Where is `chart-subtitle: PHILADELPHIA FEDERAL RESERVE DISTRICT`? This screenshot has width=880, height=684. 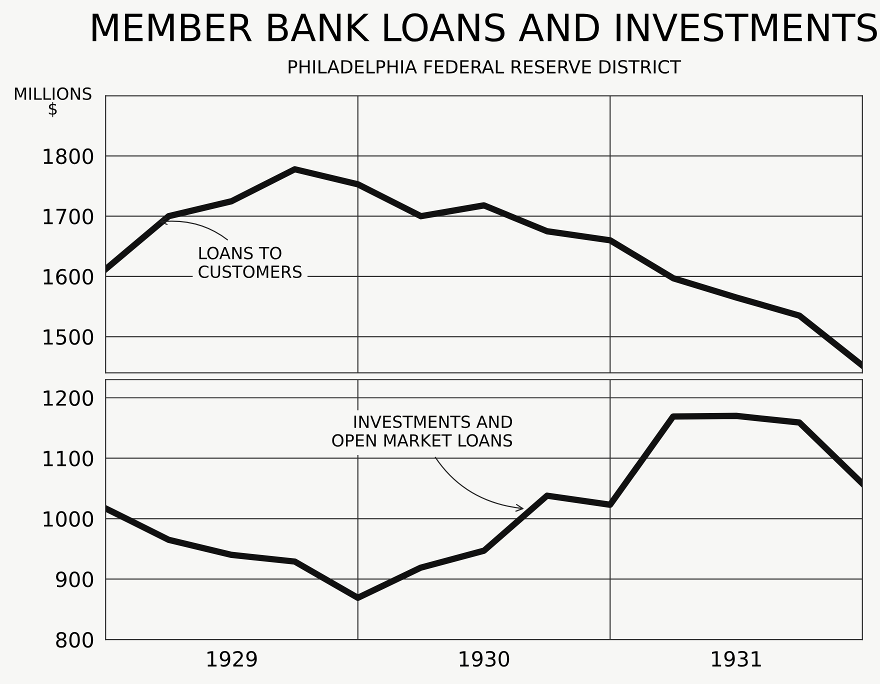 chart-subtitle: PHILADELPHIA FEDERAL RESERVE DISTRICT is located at coordinates (485, 67).